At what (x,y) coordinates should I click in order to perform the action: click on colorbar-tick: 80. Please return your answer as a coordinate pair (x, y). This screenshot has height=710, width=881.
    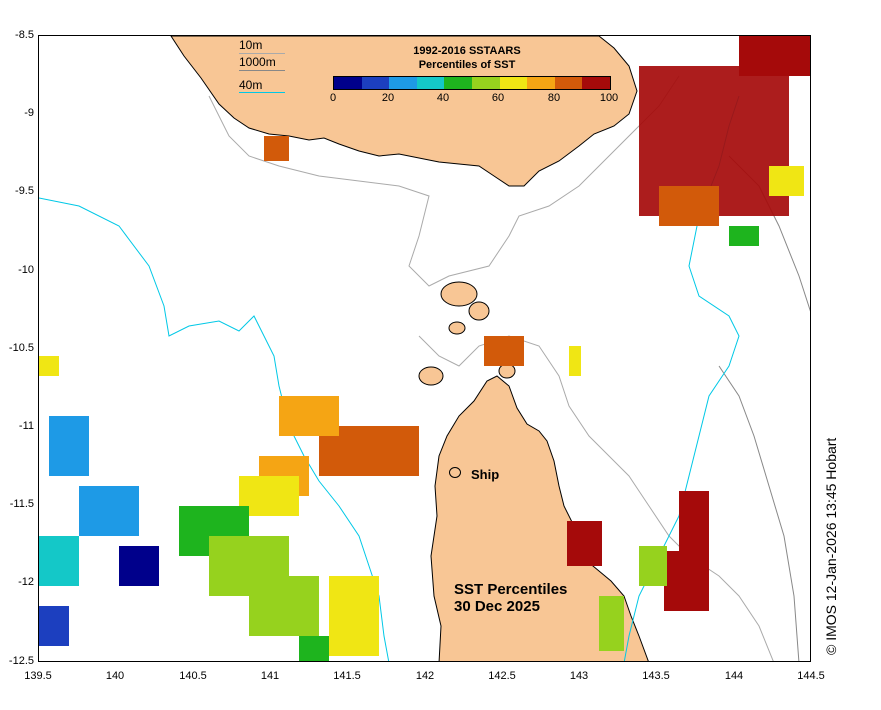
    Looking at the image, I should click on (554, 98).